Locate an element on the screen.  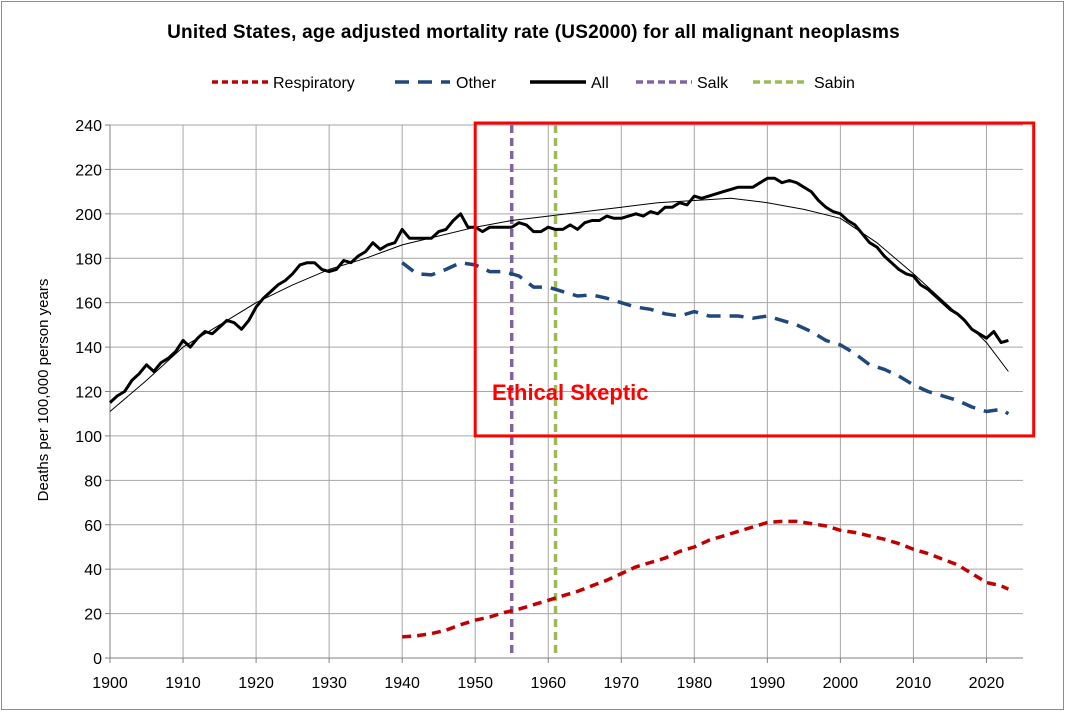
y-tick-label: 40 is located at coordinates (93, 570).